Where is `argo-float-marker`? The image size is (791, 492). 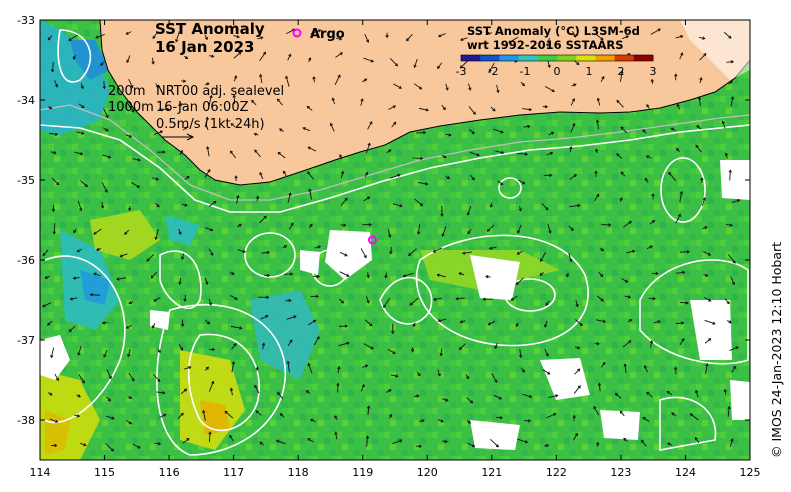
argo-float-marker is located at coordinates (372, 240).